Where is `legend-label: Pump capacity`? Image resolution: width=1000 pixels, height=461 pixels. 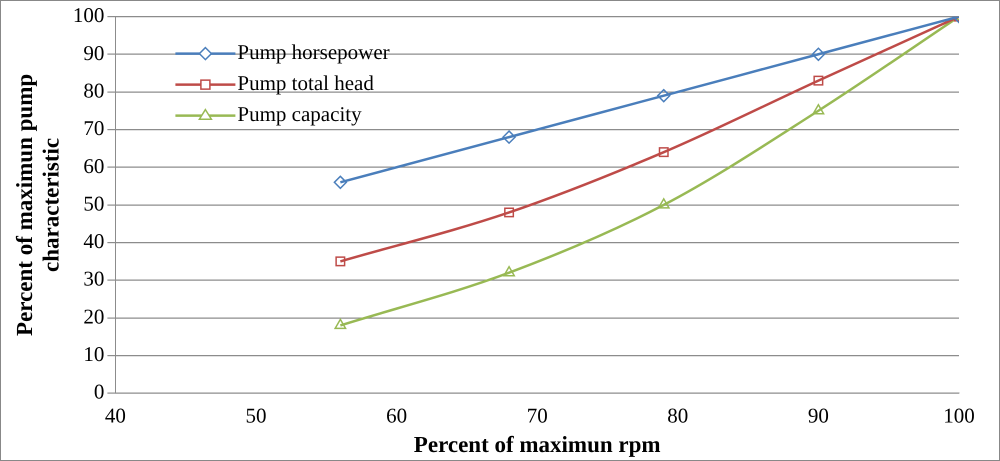 legend-label: Pump capacity is located at coordinates (299, 114).